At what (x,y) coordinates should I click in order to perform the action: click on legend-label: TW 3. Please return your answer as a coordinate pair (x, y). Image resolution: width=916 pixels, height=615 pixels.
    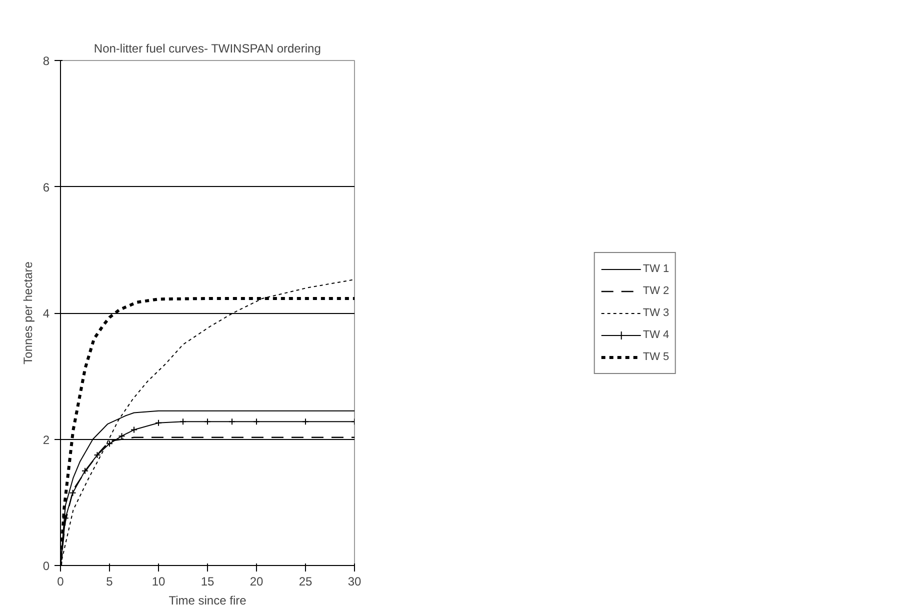
    Looking at the image, I should click on (656, 312).